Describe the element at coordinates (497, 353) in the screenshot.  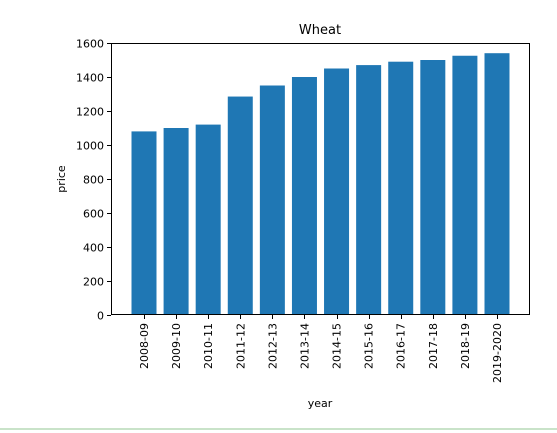
I see `x-tick-label: 2019-2020` at that location.